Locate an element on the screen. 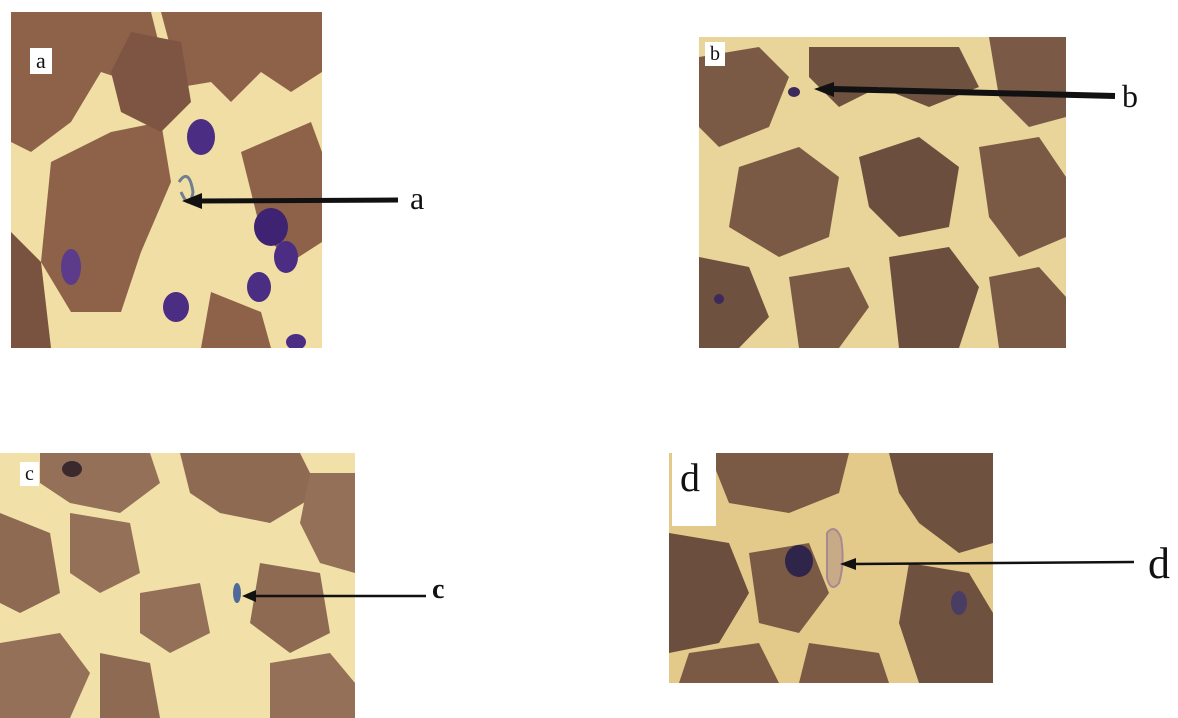 The image size is (1178, 718). panel-d-arrow is located at coordinates (987, 564).